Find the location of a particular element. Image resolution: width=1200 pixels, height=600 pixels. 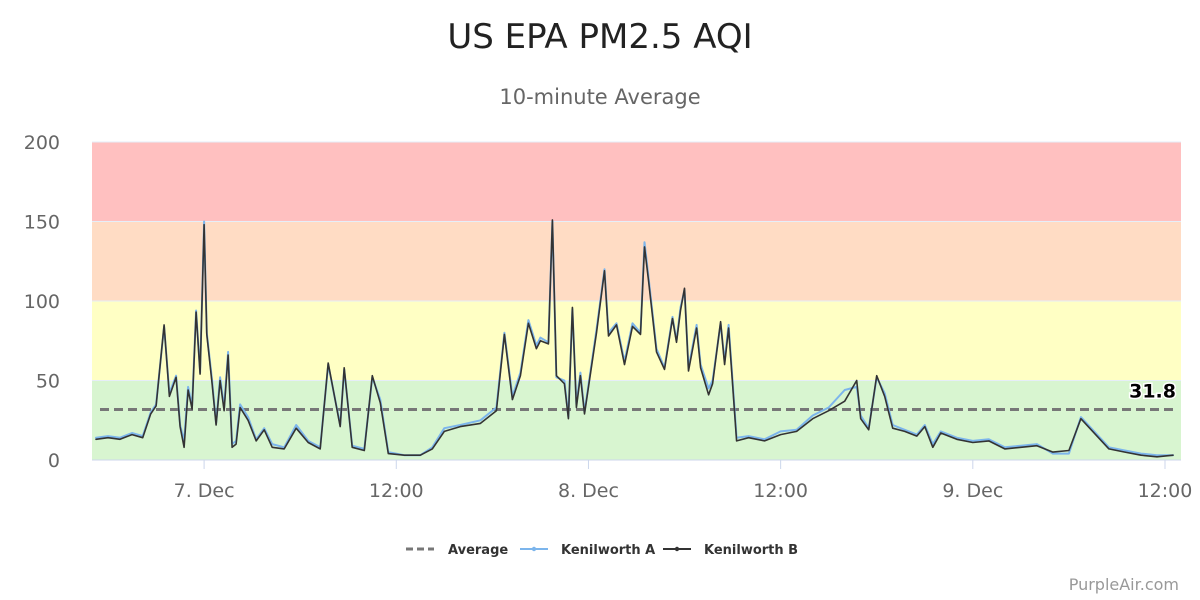

credits-link: PurpleAir.com is located at coordinates (1124, 584).